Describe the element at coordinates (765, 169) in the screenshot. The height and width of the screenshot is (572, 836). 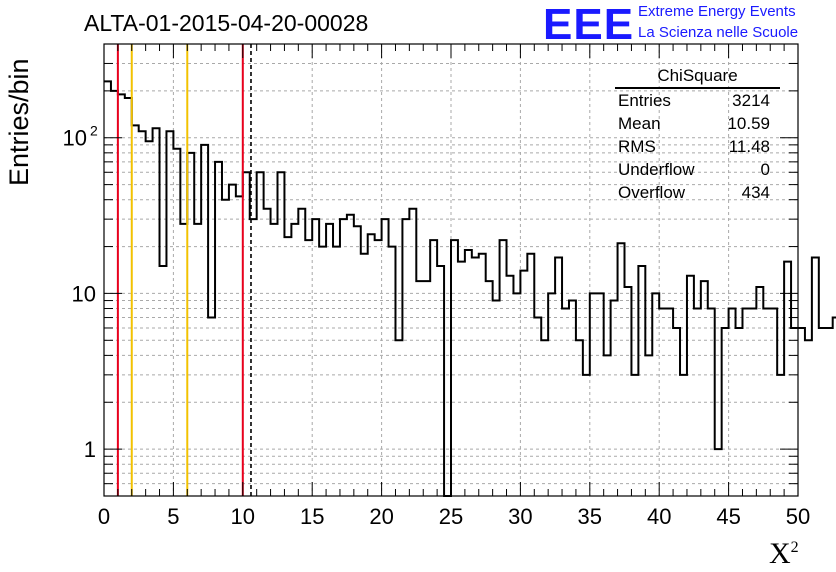
I see `stats-value: 0` at that location.